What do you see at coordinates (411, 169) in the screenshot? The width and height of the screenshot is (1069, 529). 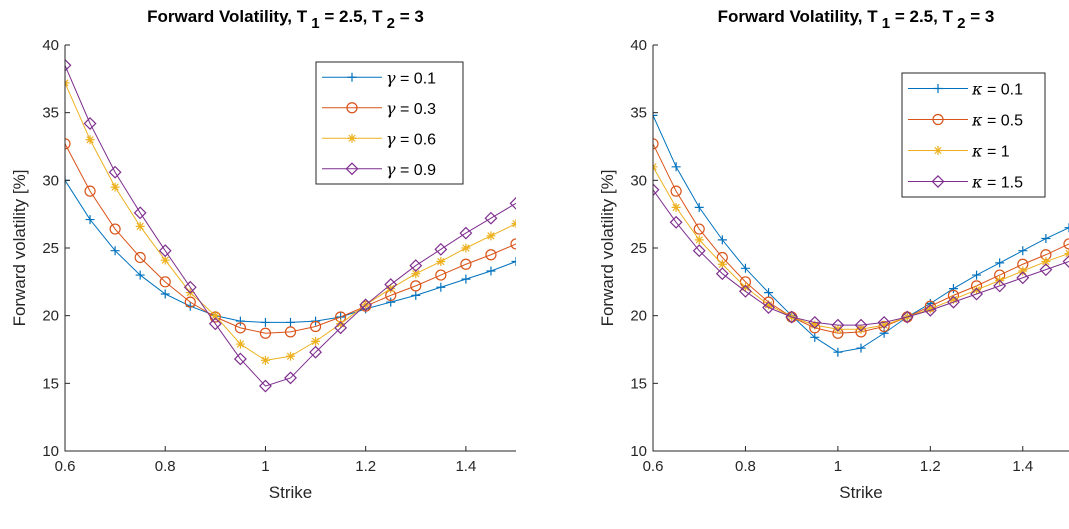 I see `legend-label: γ = 0.9` at bounding box center [411, 169].